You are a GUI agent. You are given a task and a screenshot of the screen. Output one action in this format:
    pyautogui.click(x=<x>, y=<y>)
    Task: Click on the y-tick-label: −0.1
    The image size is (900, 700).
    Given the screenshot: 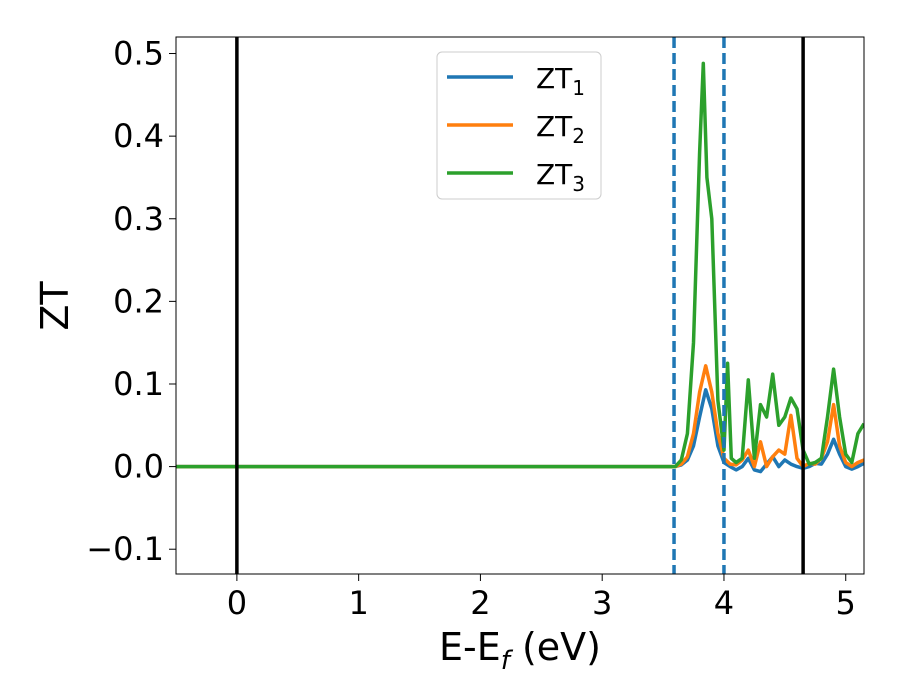 What is the action you would take?
    pyautogui.click(x=125, y=549)
    